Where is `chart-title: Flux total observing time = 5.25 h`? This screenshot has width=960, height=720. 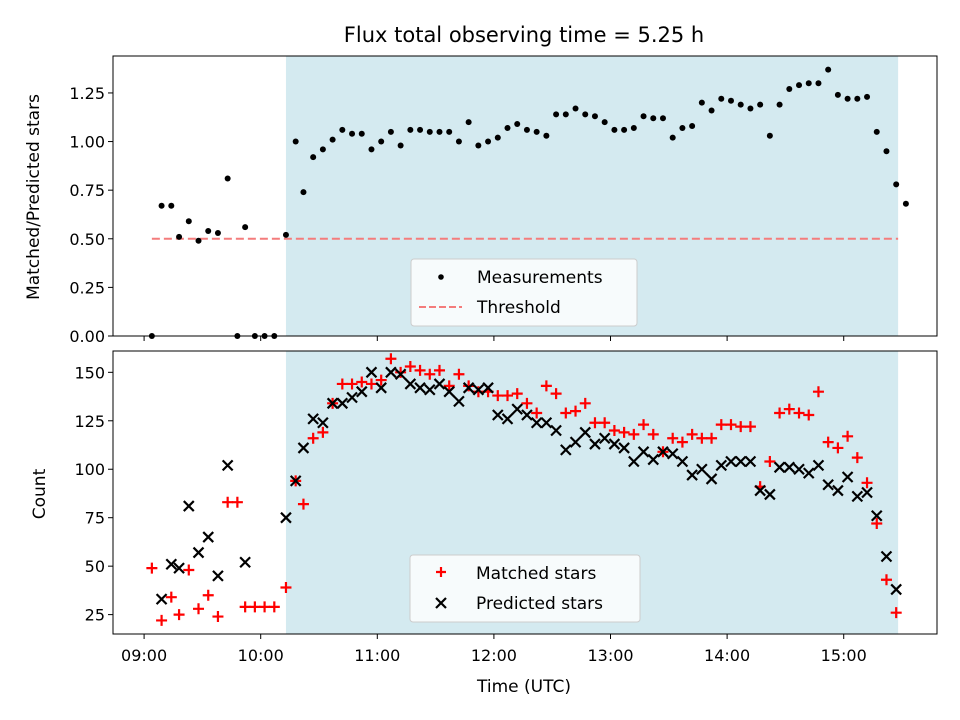
chart-title: Flux total observing time = 5.25 h is located at coordinates (524, 35).